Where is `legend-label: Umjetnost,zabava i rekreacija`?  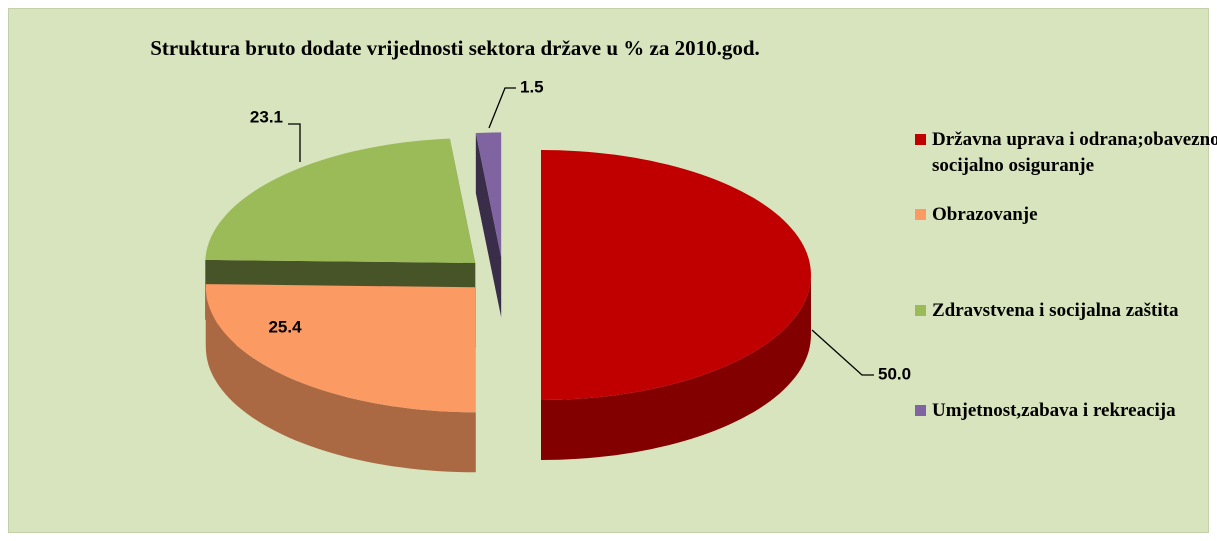 legend-label: Umjetnost,zabava i rekreacija is located at coordinates (1054, 410).